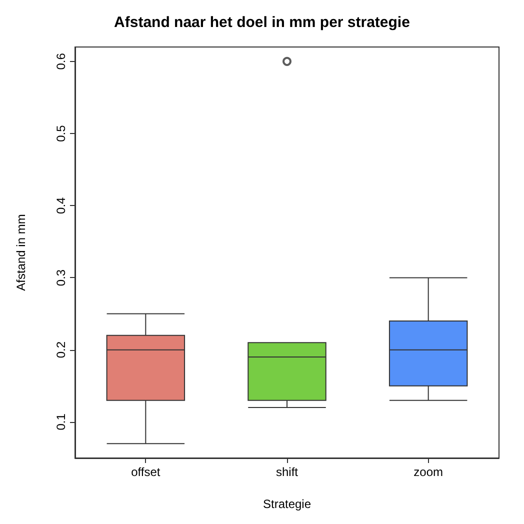 The image size is (524, 524). I want to click on y-tick-label: 0.1, so click(61, 421).